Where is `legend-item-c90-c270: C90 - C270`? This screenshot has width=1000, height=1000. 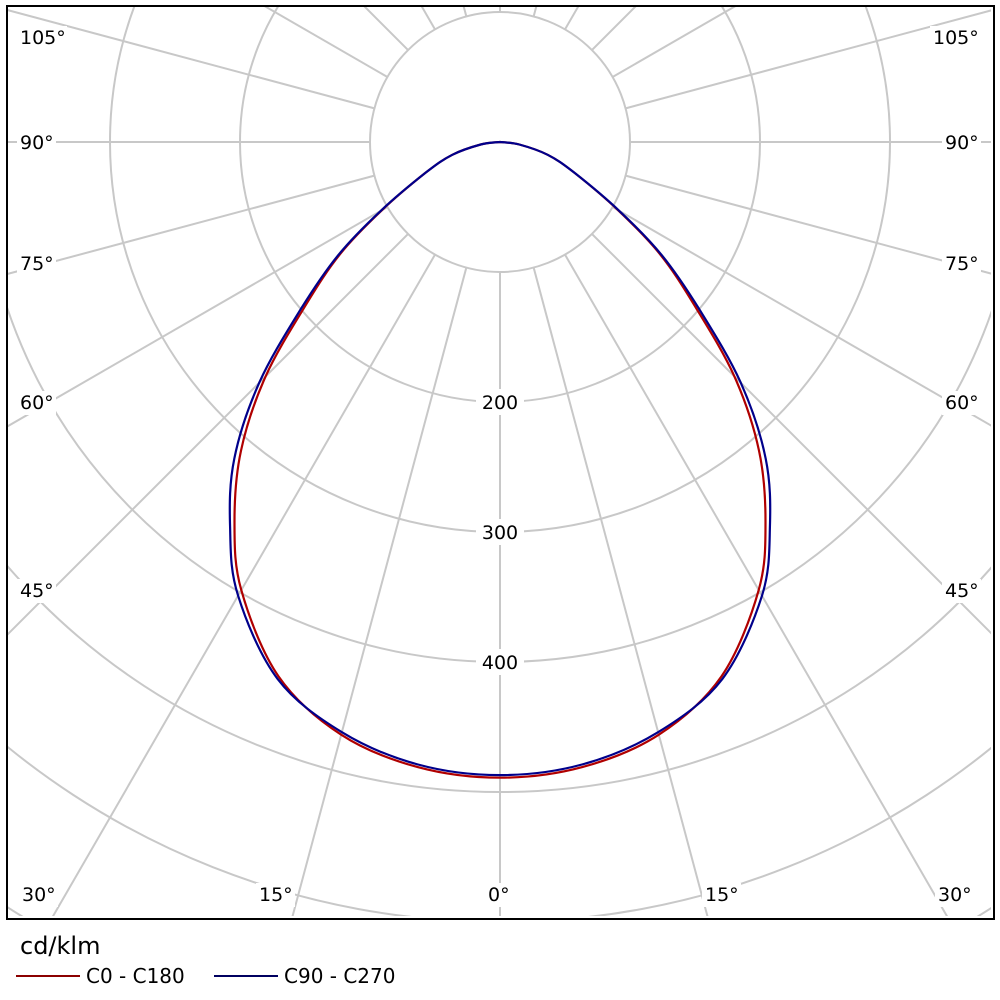 legend-item-c90-c270: C90 - C270 is located at coordinates (304, 976).